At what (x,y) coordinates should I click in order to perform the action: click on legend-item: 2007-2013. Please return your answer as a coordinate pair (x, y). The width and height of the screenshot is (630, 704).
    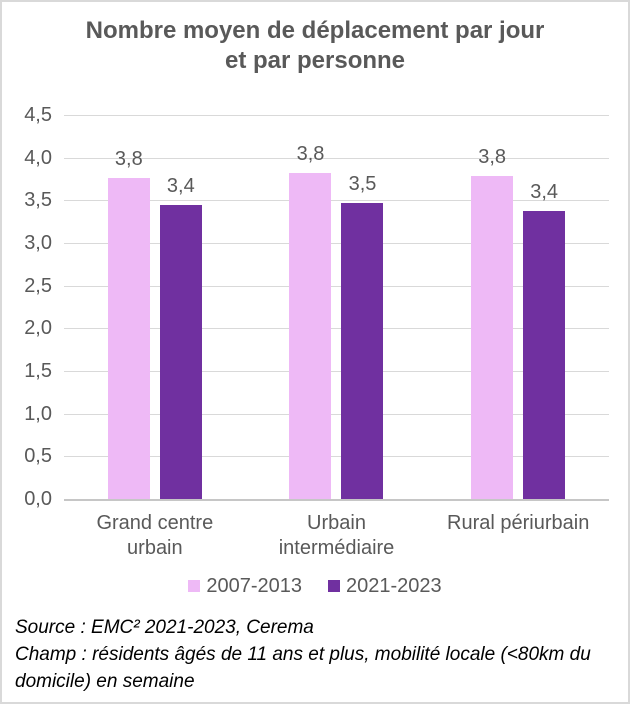
    Looking at the image, I should click on (245, 586).